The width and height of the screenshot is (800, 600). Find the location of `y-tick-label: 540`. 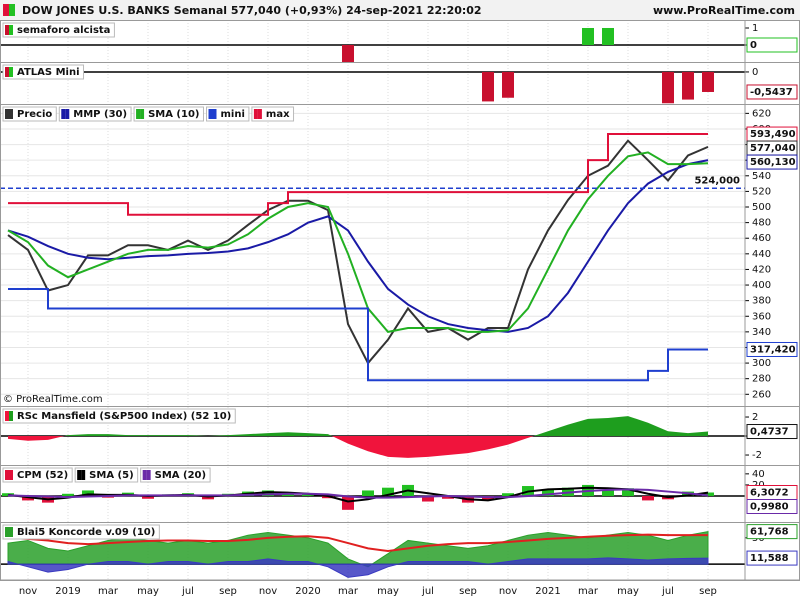

y-tick-label: 540 is located at coordinates (761, 176).